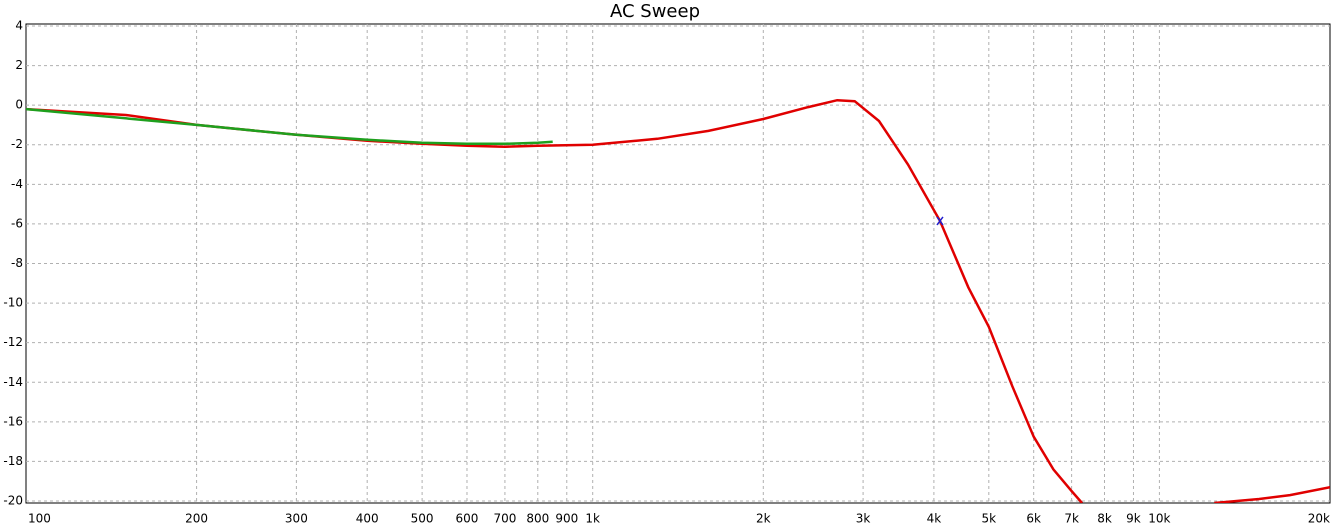 This screenshot has width=1333, height=530. What do you see at coordinates (763, 519) in the screenshot?
I see `x-tick-label: 2k` at bounding box center [763, 519].